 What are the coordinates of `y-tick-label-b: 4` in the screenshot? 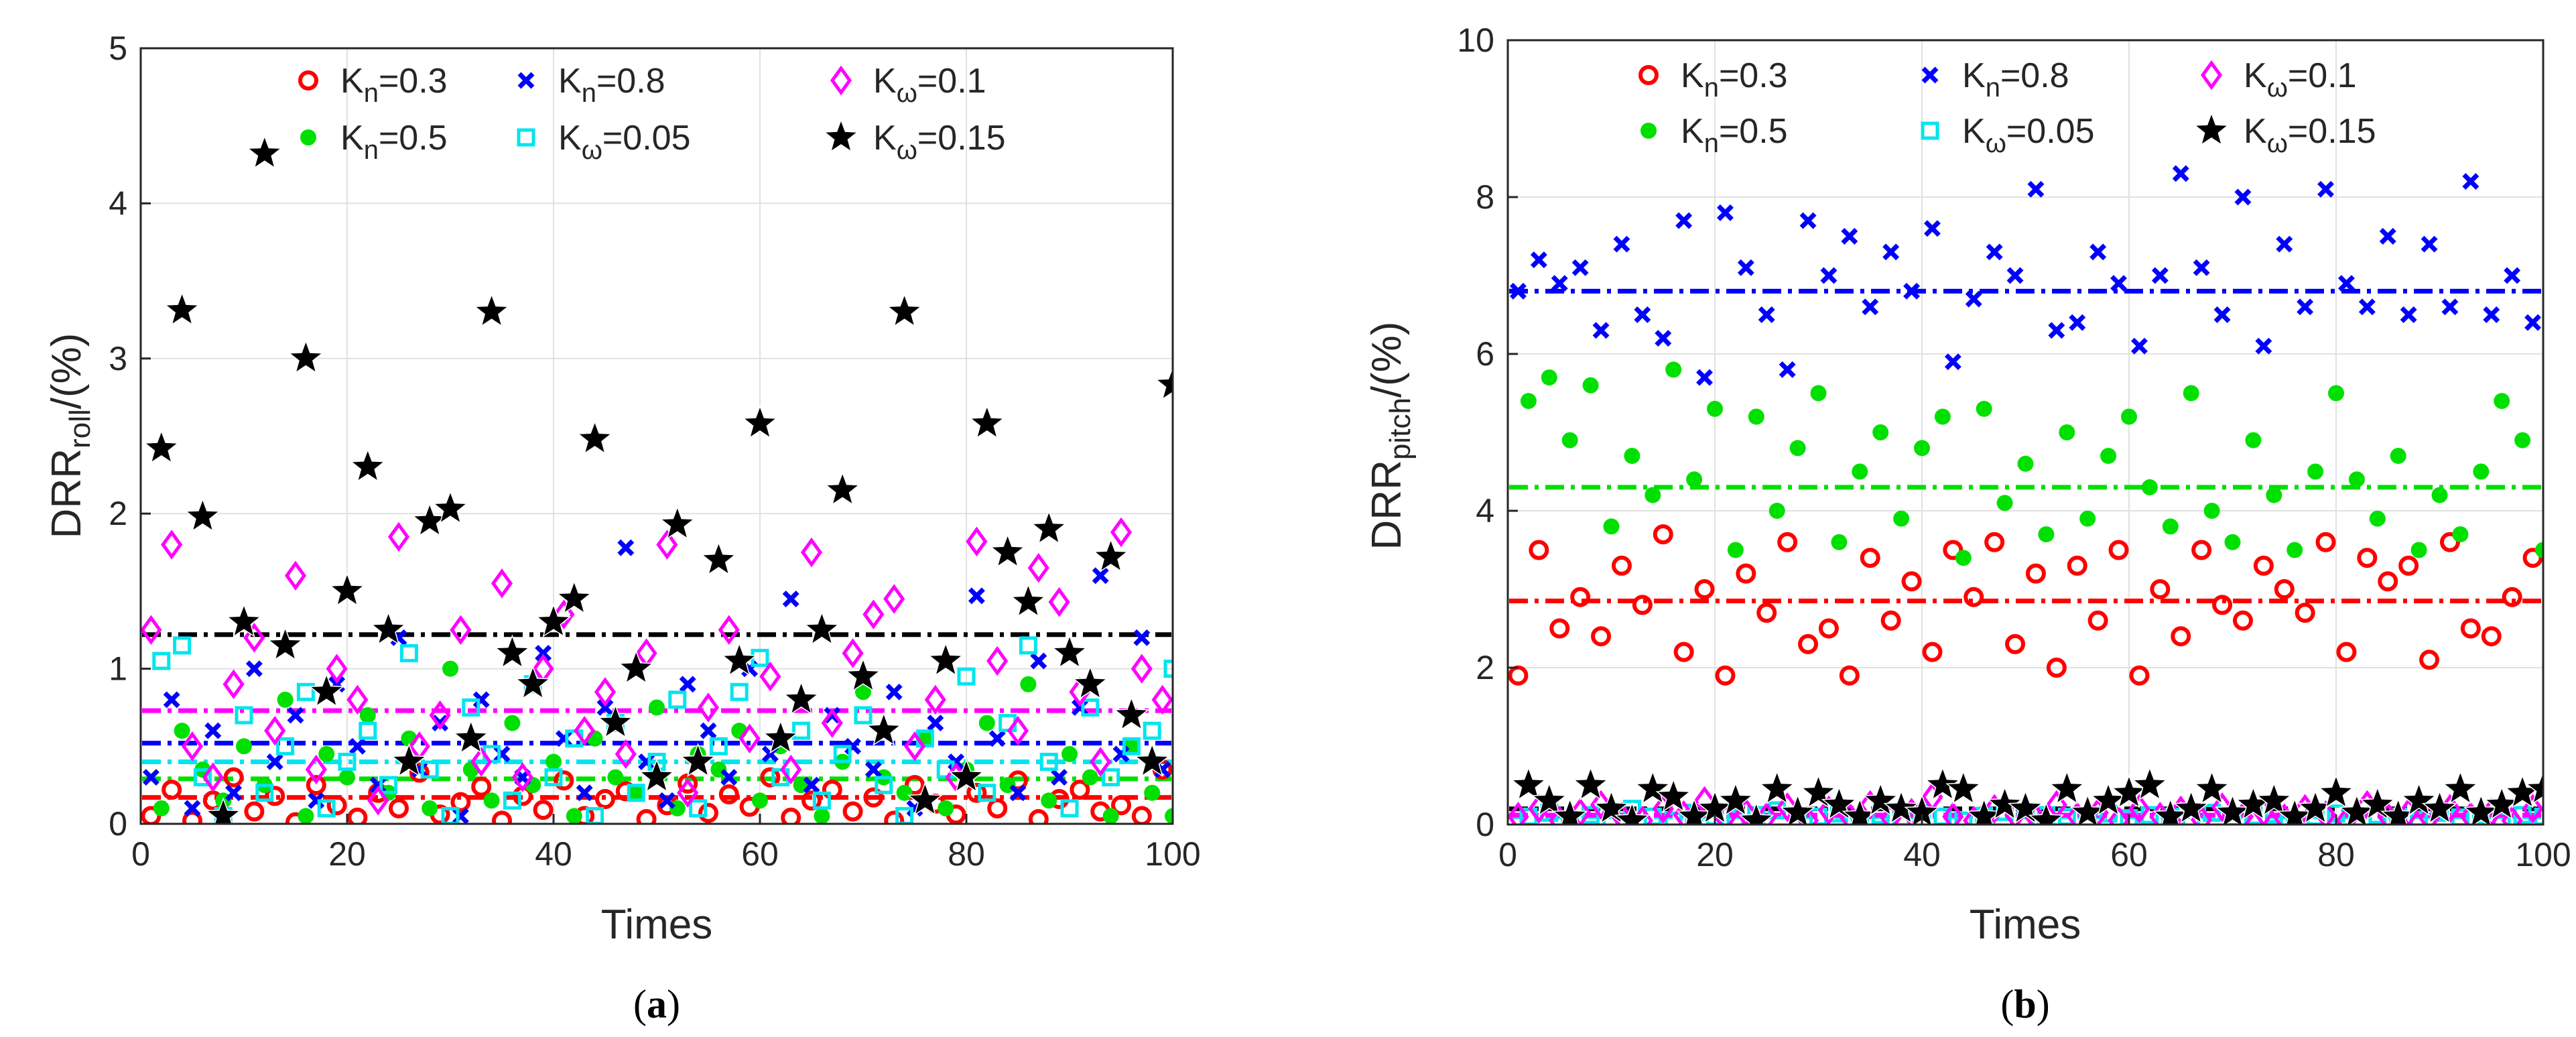 It's located at (1485, 511).